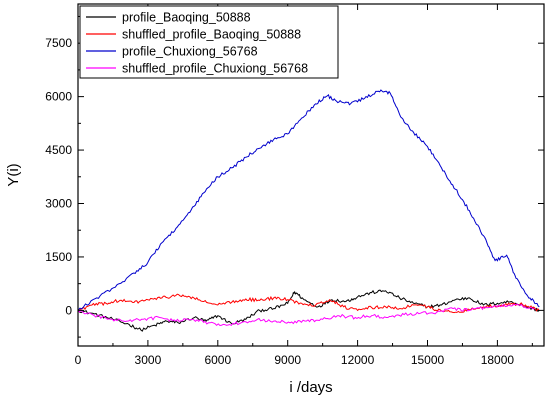 Image resolution: width=550 pixels, height=403 pixels. I want to click on y-tick-label: 6000, so click(58, 97).